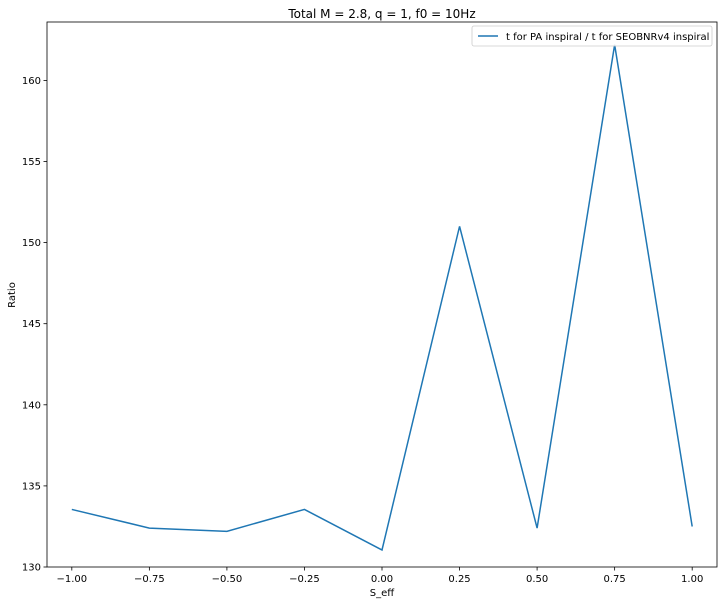  Describe the element at coordinates (381, 14) in the screenshot. I see `chart-title: Total M = 2.8, q = 1, f0 = 10Hz` at that location.